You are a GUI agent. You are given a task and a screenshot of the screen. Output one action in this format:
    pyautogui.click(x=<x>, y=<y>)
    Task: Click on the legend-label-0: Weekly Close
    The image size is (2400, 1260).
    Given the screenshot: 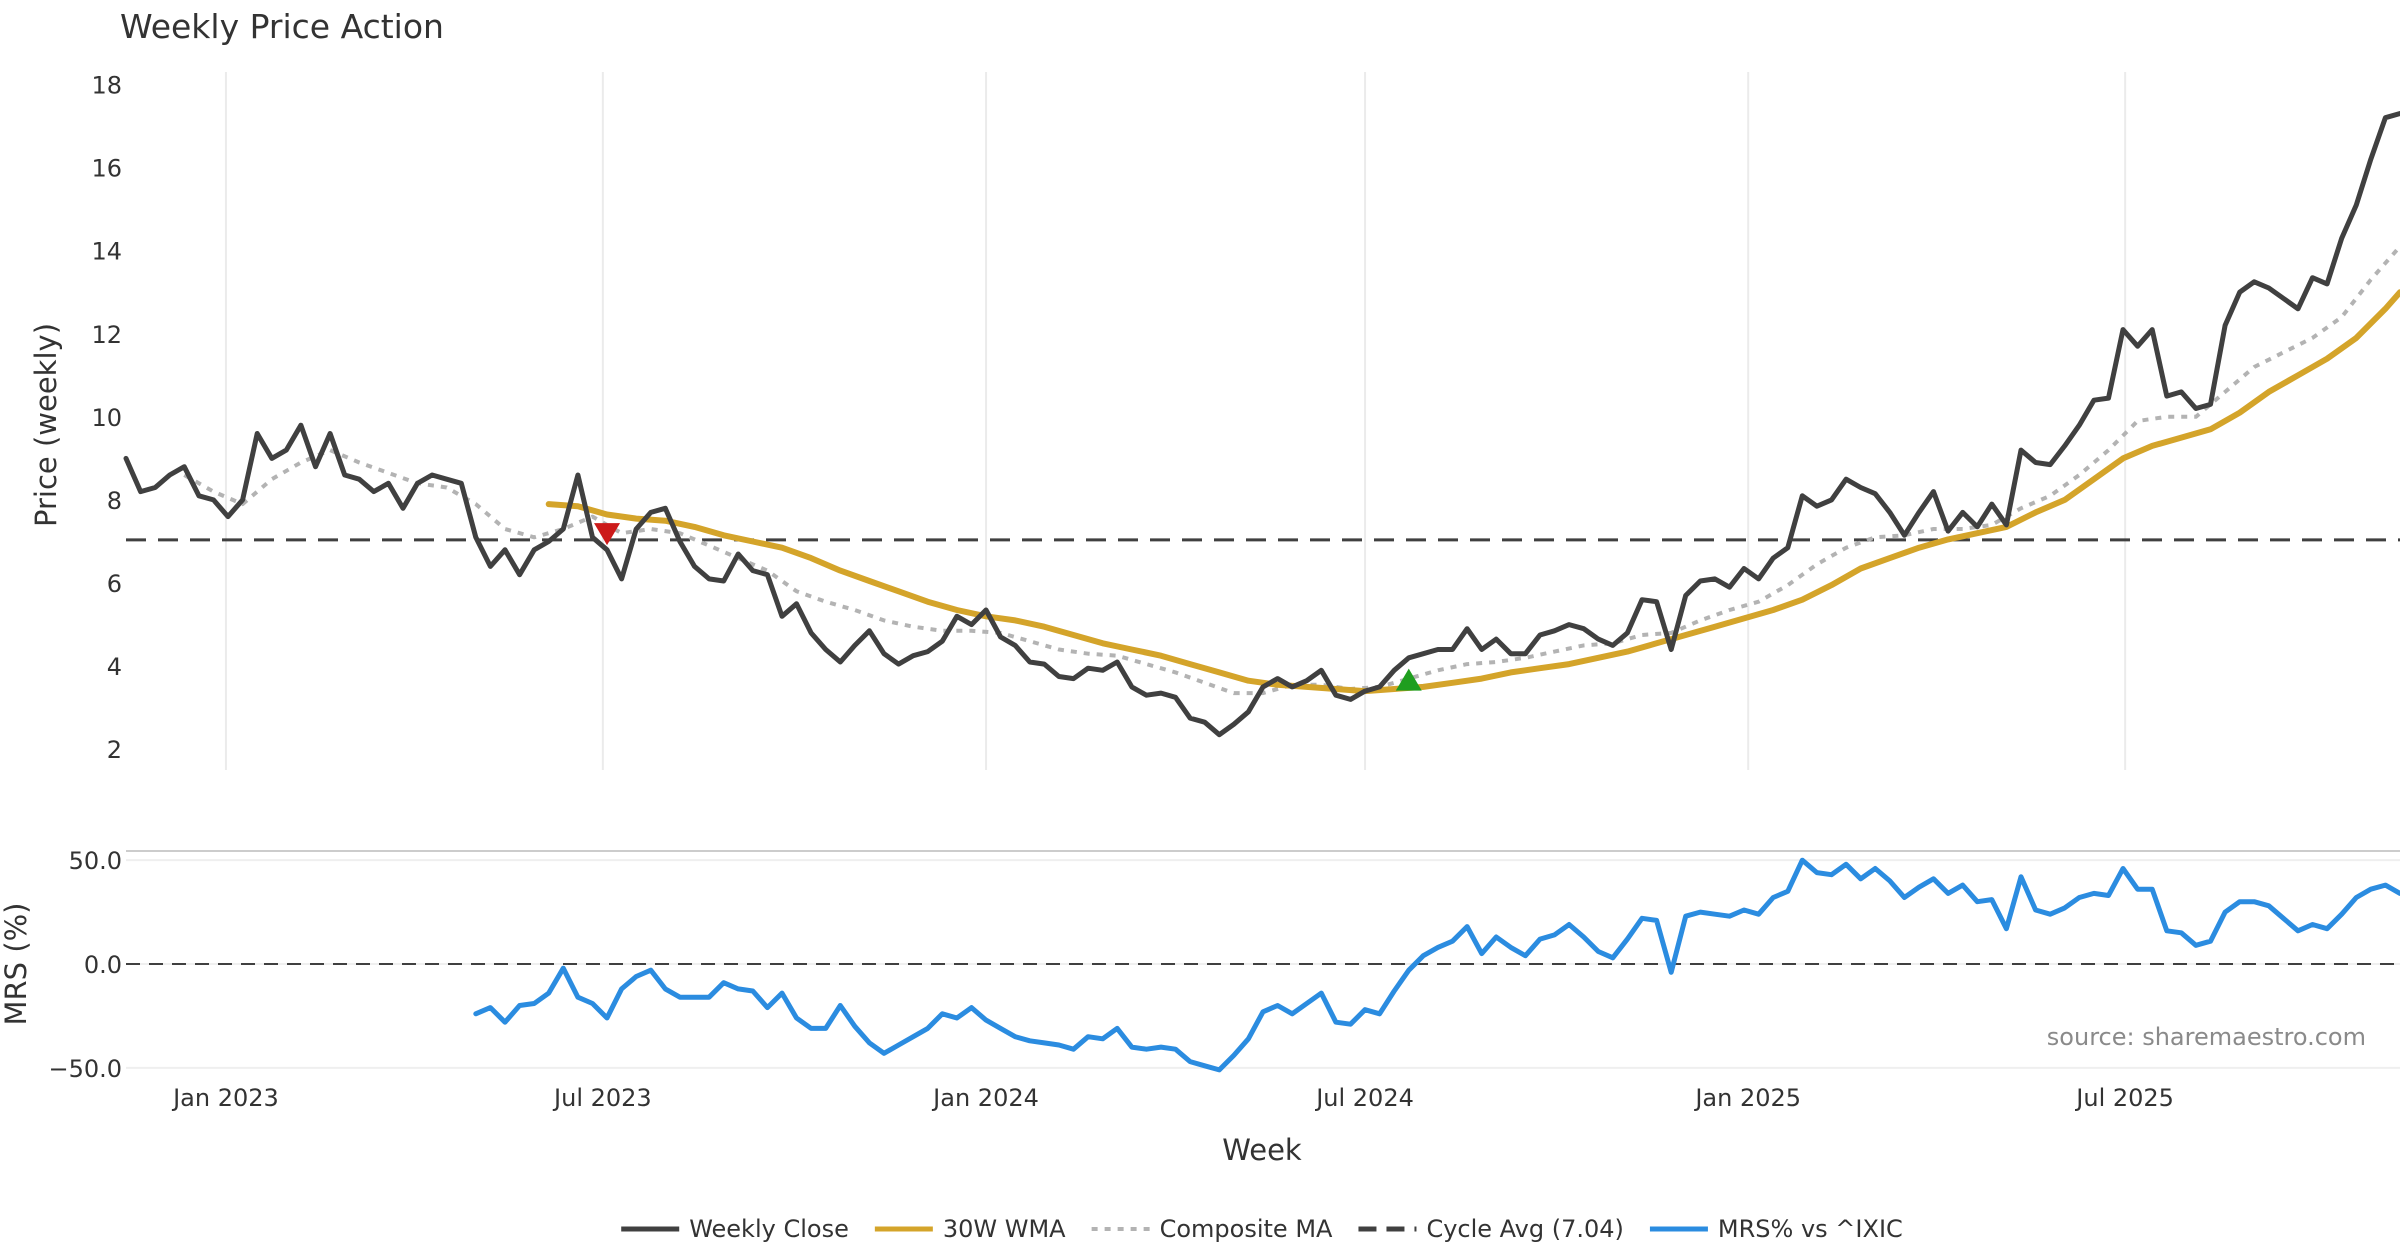 What is the action you would take?
    pyautogui.click(x=769, y=1229)
    